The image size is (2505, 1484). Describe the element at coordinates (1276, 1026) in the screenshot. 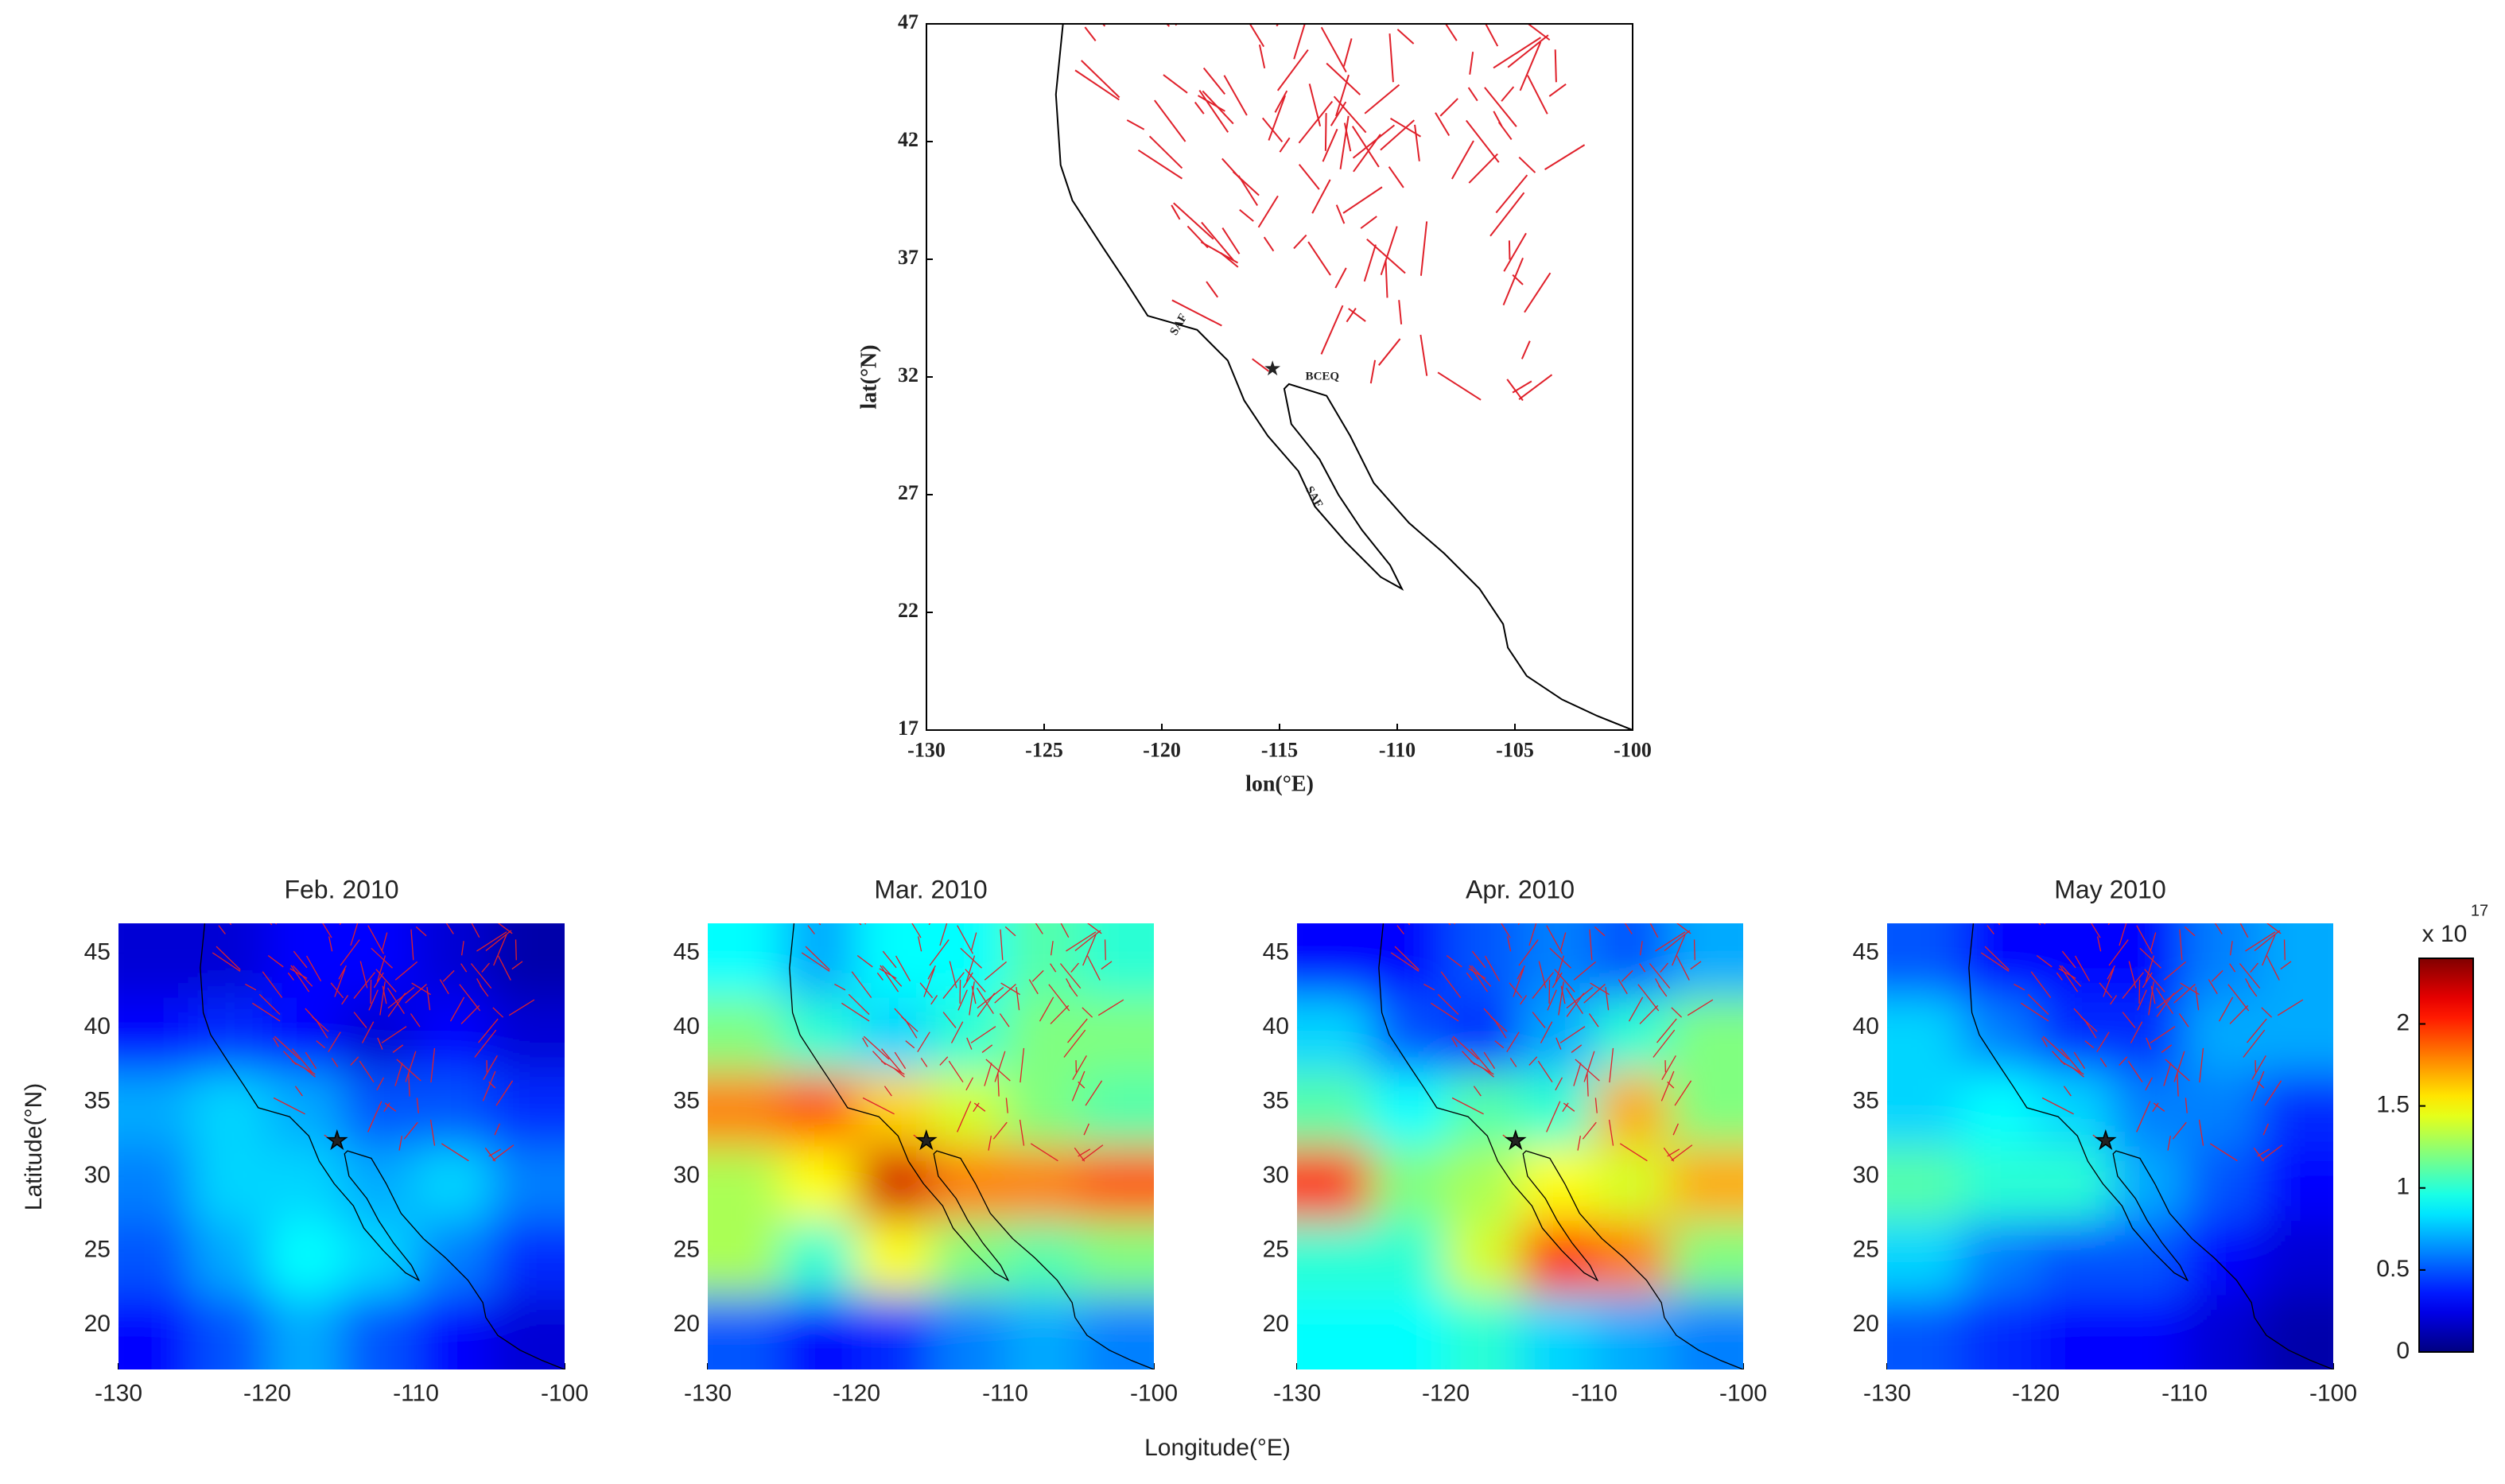

I see `y-tick-label: 40` at that location.